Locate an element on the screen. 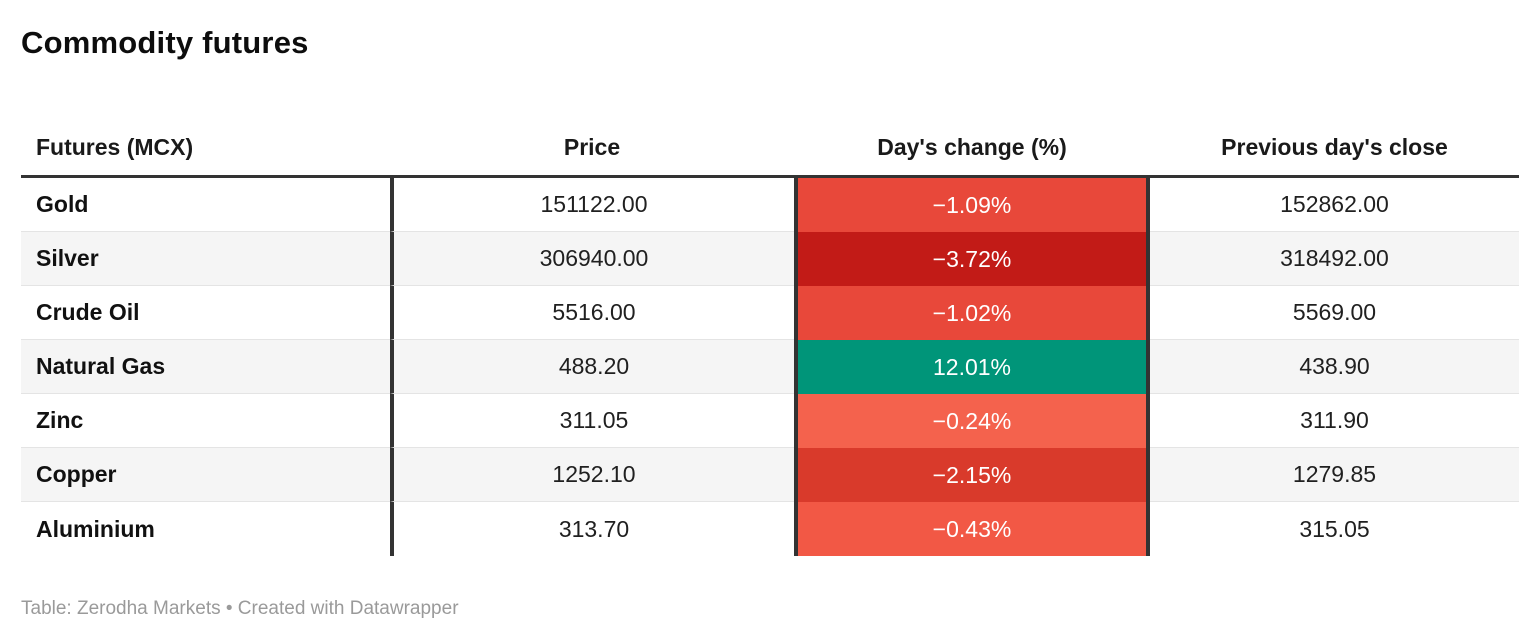  table-row-natural-gas: Natural Gas 488.20 12.01% 438.90 is located at coordinates (770, 367).